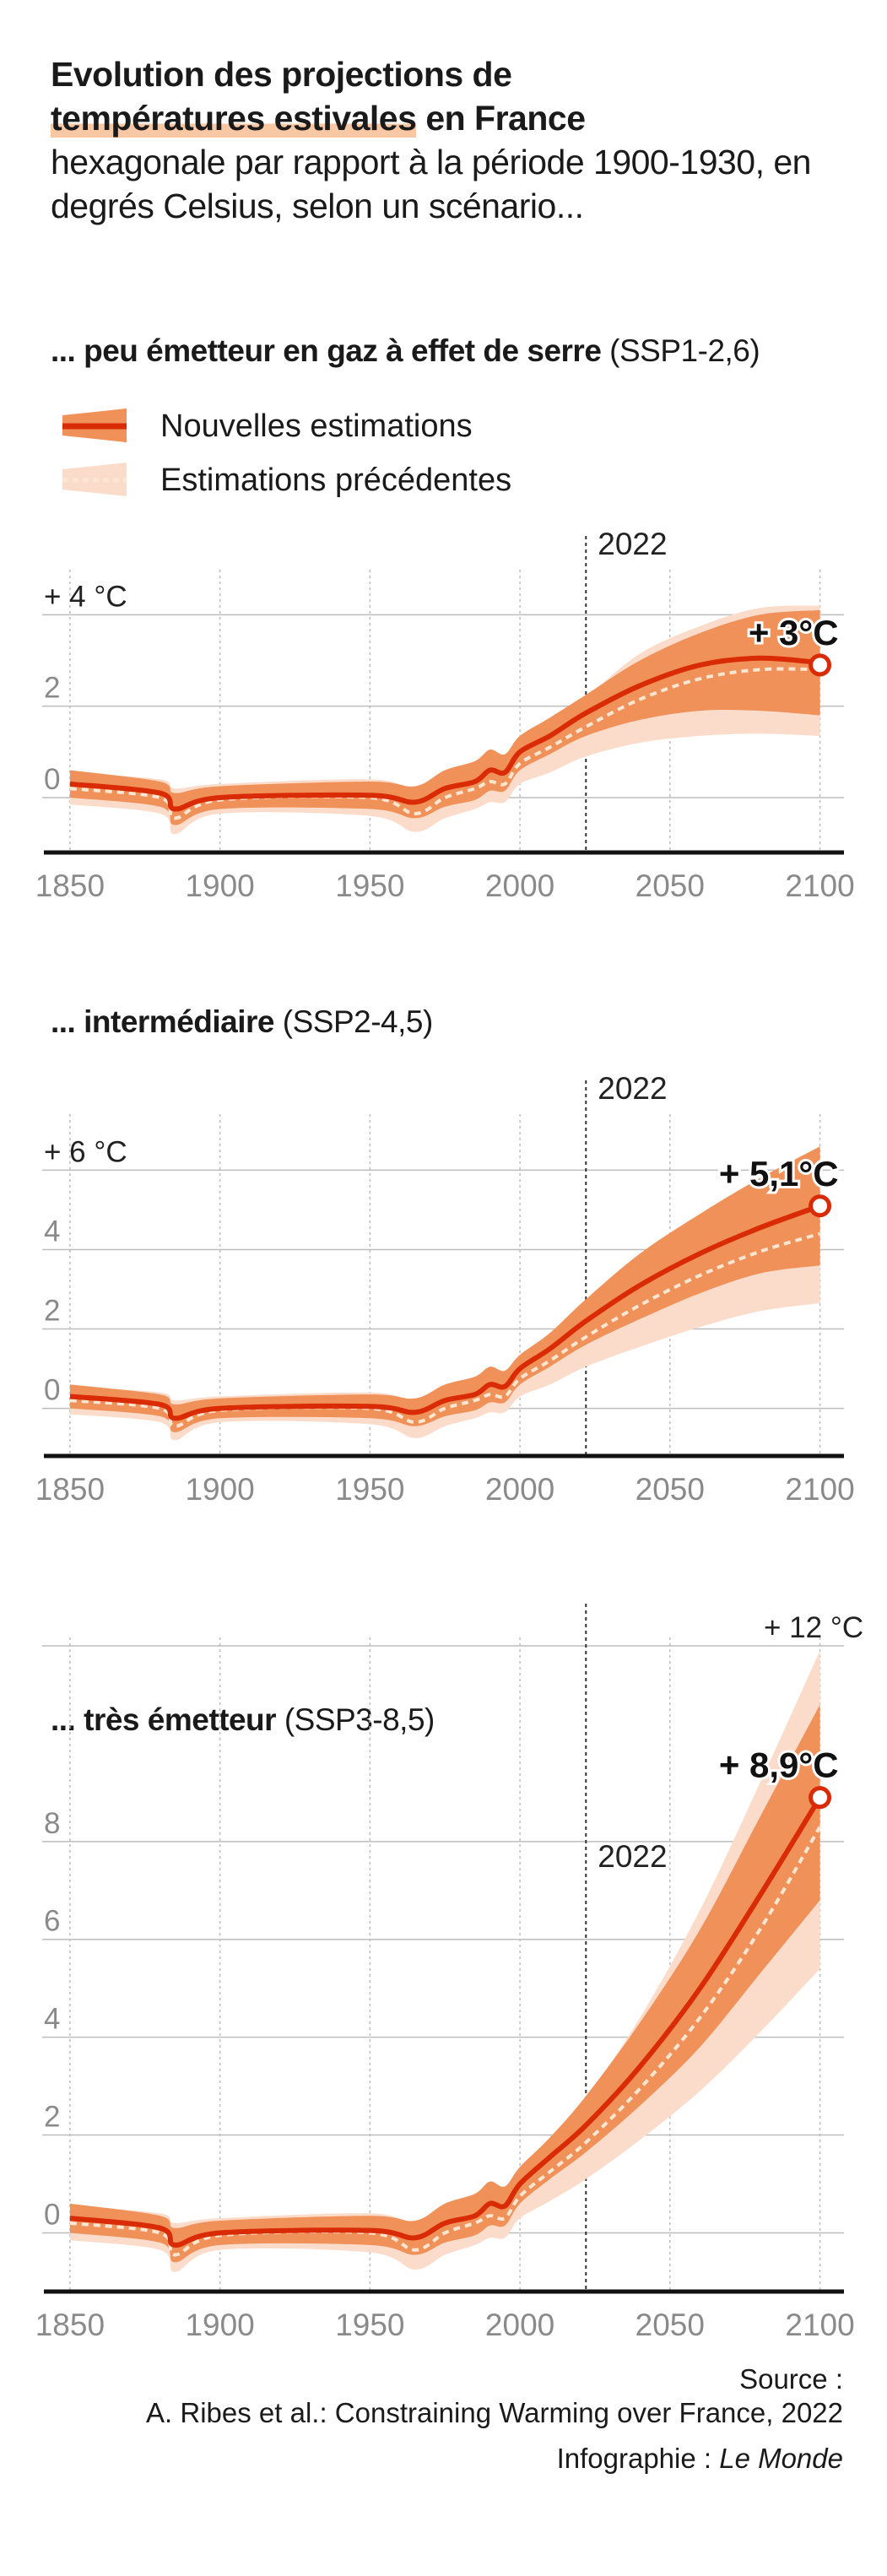 This screenshot has height=2576, width=887. What do you see at coordinates (85, 1151) in the screenshot?
I see `y-tick-label: + 6 °C` at bounding box center [85, 1151].